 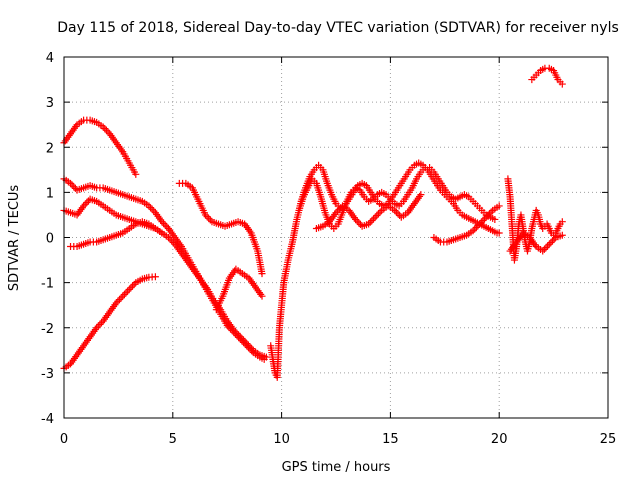 I want to click on x-tick-label: 10, so click(x=281, y=439).